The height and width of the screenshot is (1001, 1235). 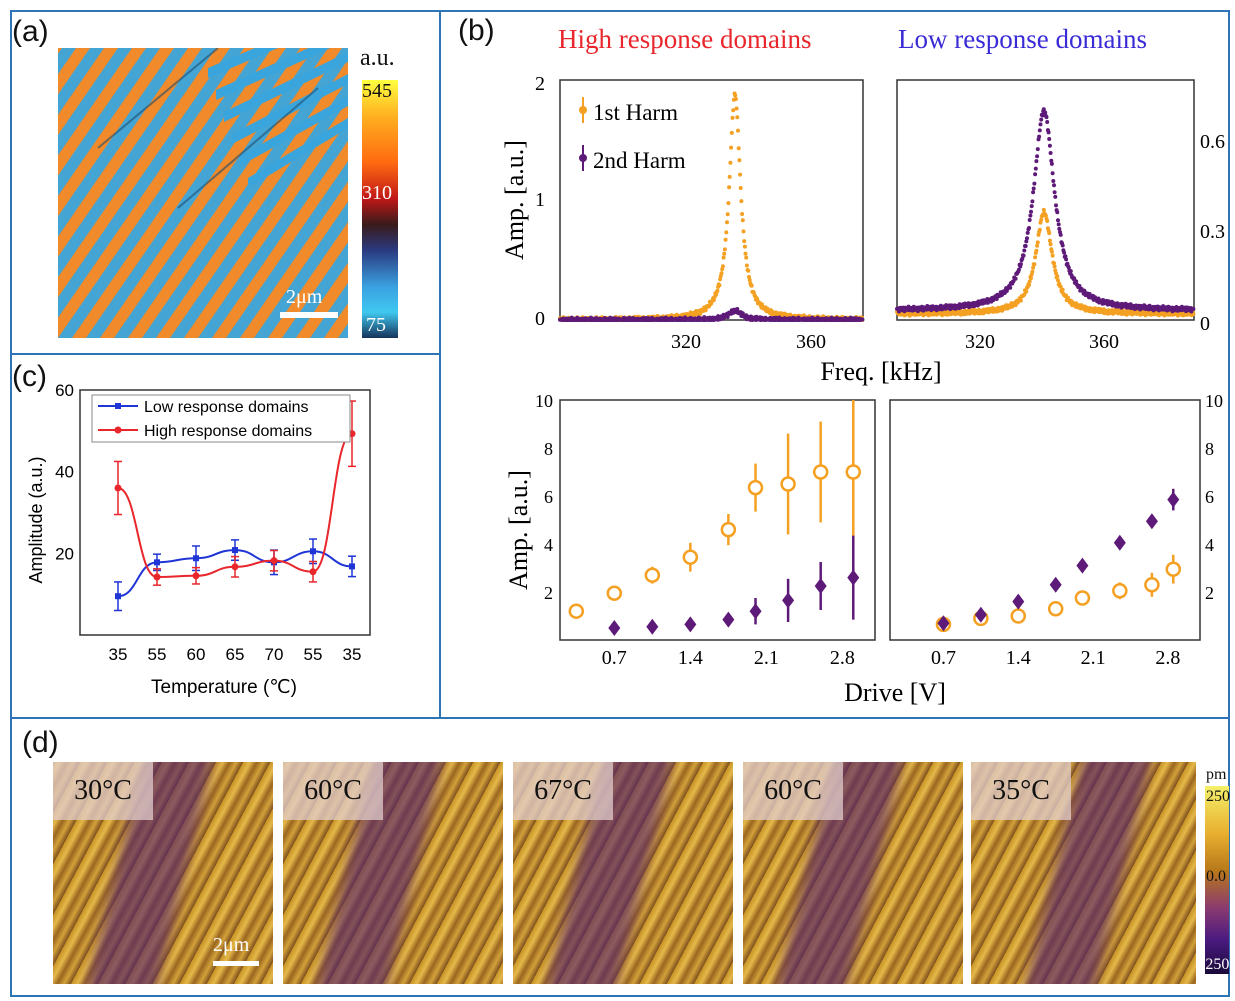 What do you see at coordinates (231, 945) in the screenshot?
I see `pfm-scale-bar-label: 2μm` at bounding box center [231, 945].